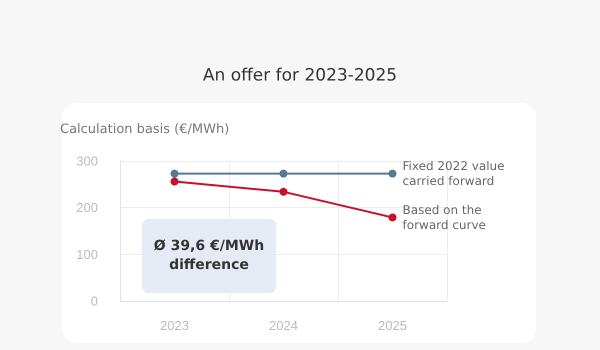 This screenshot has height=350, width=600. Describe the element at coordinates (87, 208) in the screenshot. I see `y-tick-label: 200` at that location.